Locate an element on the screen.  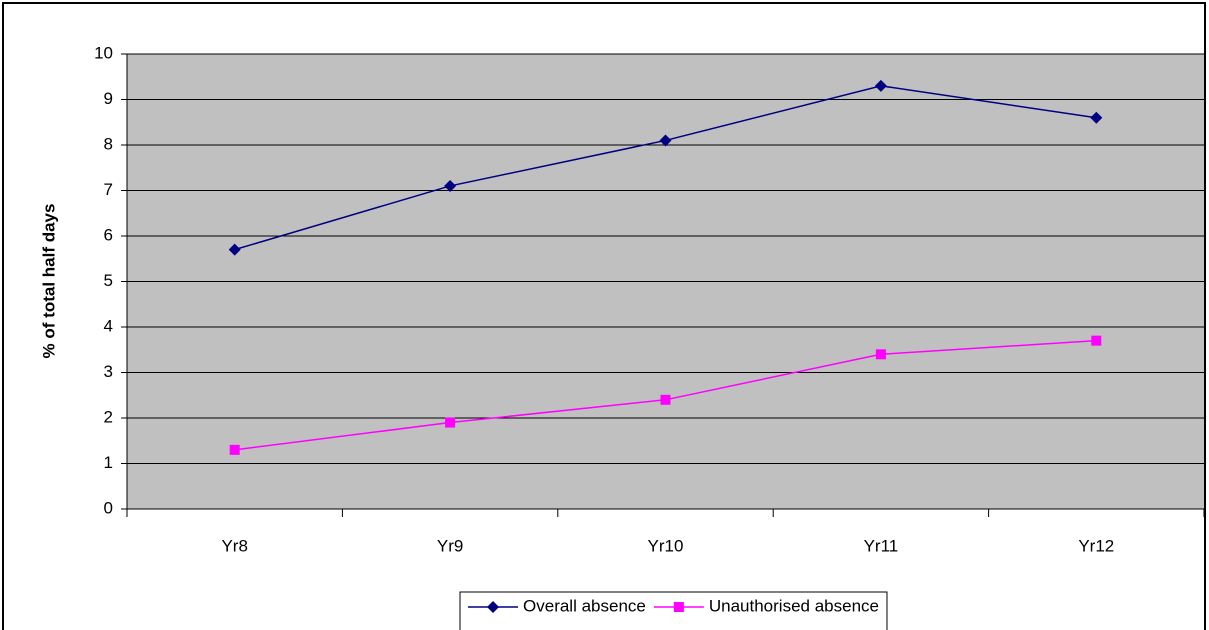
legend: Overall absence Unauthorised absence is located at coordinates (673, 610).